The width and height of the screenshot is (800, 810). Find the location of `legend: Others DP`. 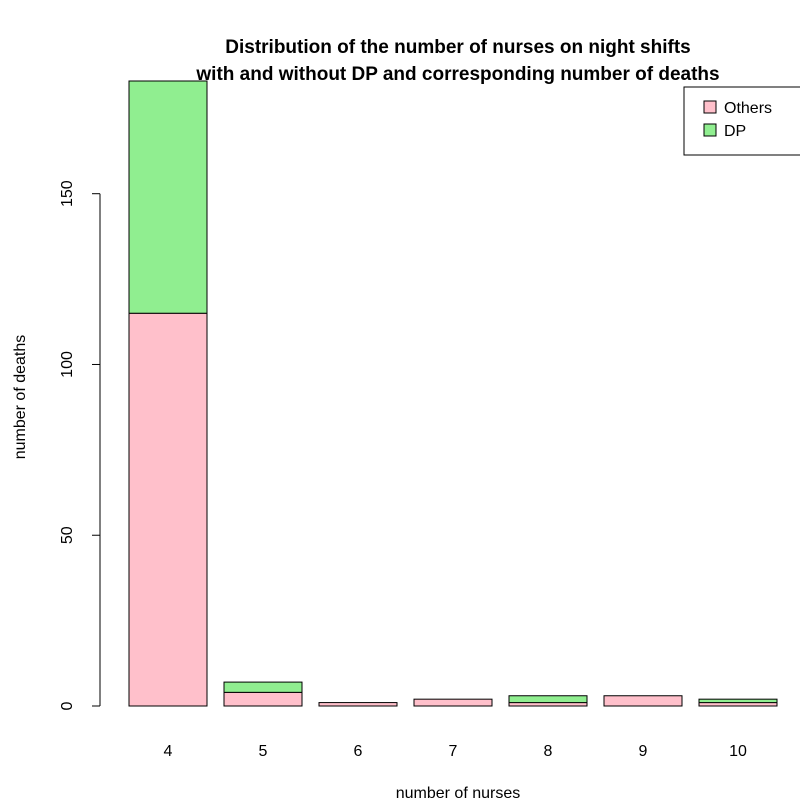

legend: Others DP is located at coordinates (741, 121).